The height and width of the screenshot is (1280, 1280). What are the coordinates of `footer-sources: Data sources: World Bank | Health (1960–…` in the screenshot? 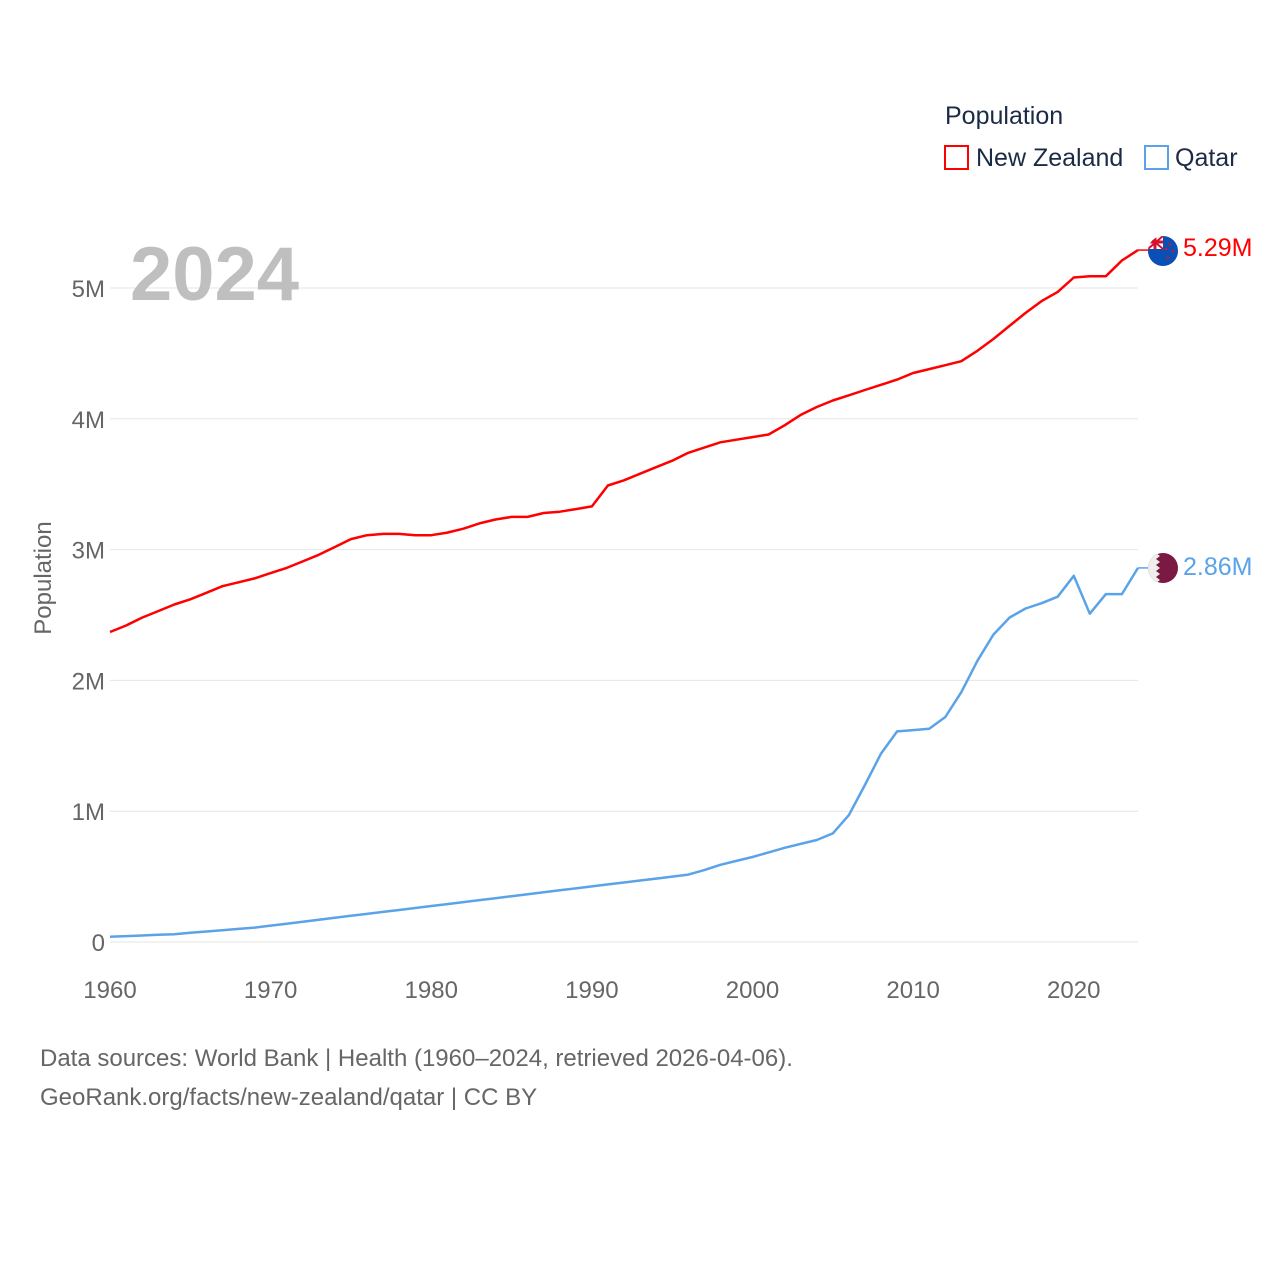 It's located at (416, 1058).